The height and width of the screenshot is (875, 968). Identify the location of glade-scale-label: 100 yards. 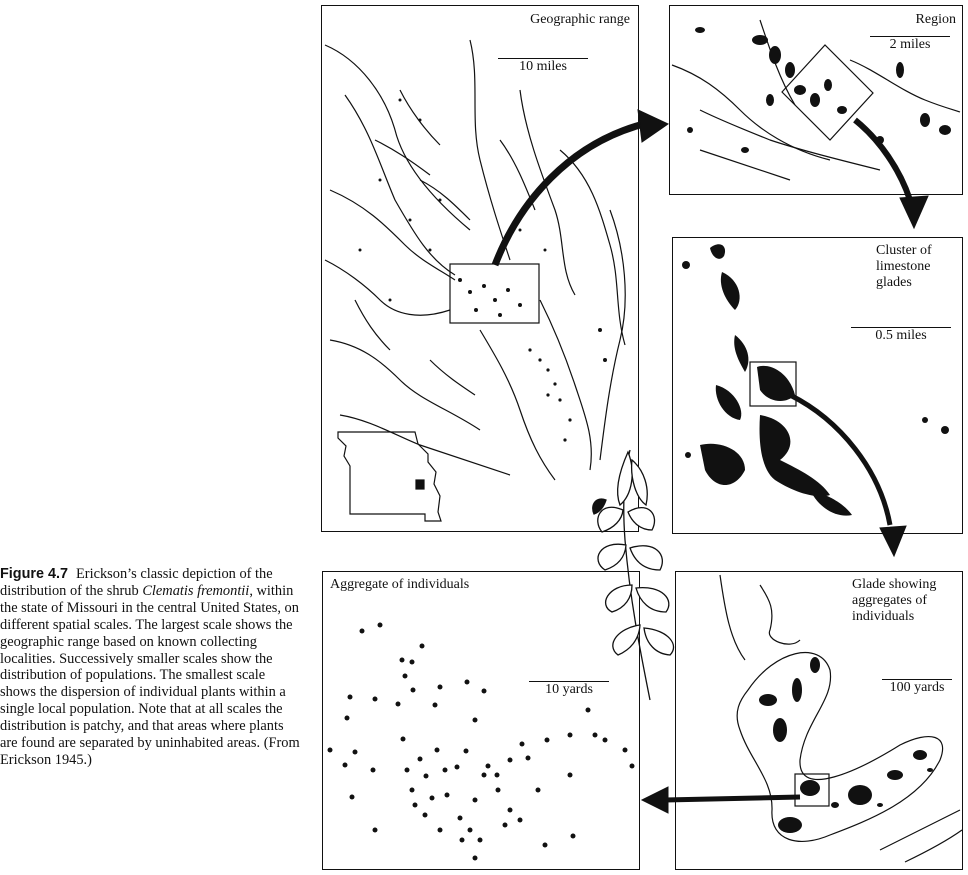
(917, 687).